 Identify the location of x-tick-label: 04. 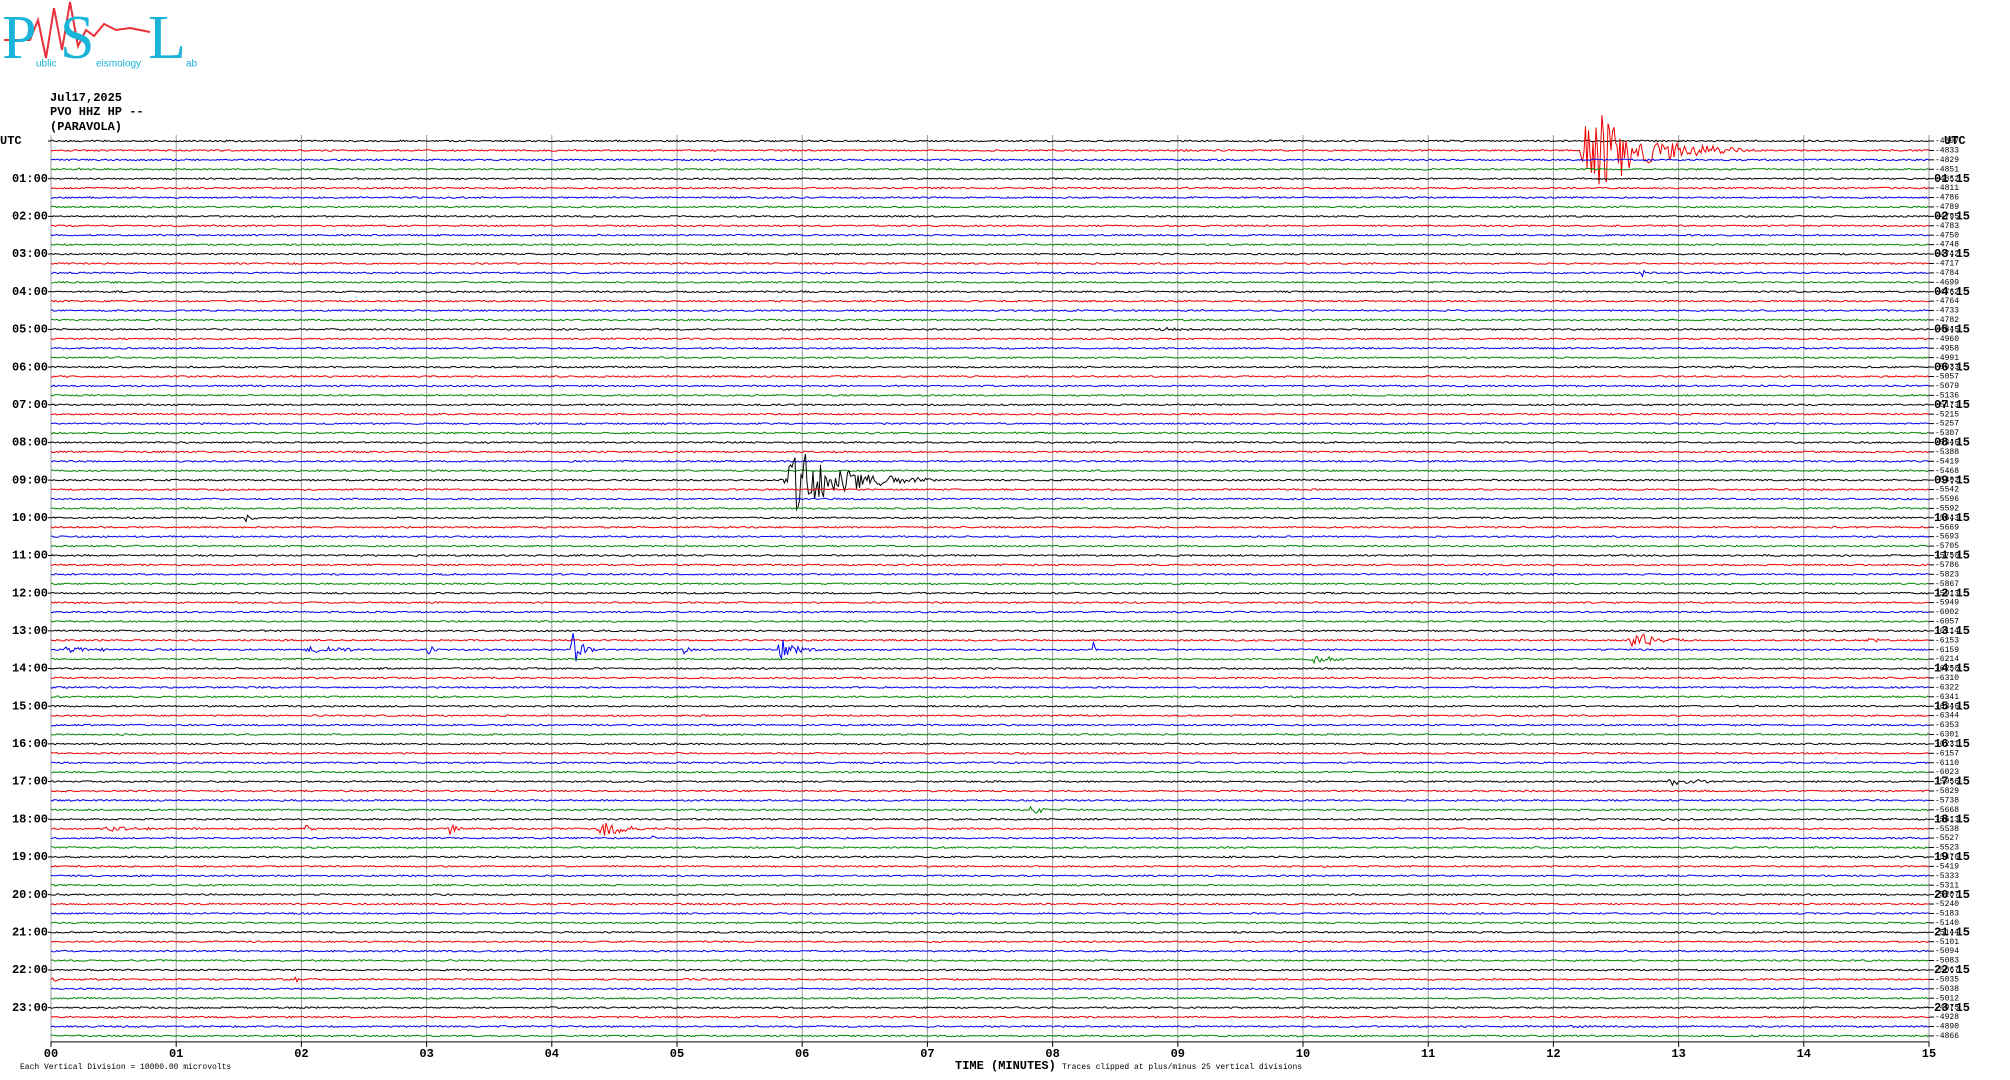
(552, 1054).